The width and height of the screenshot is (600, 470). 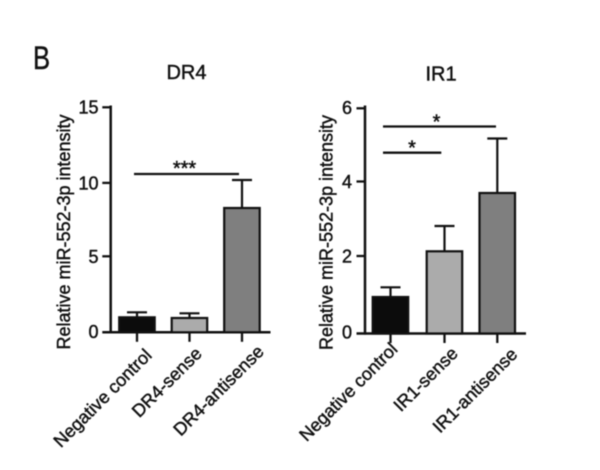 What do you see at coordinates (186, 73) in the screenshot?
I see `svg-text: DR4` at bounding box center [186, 73].